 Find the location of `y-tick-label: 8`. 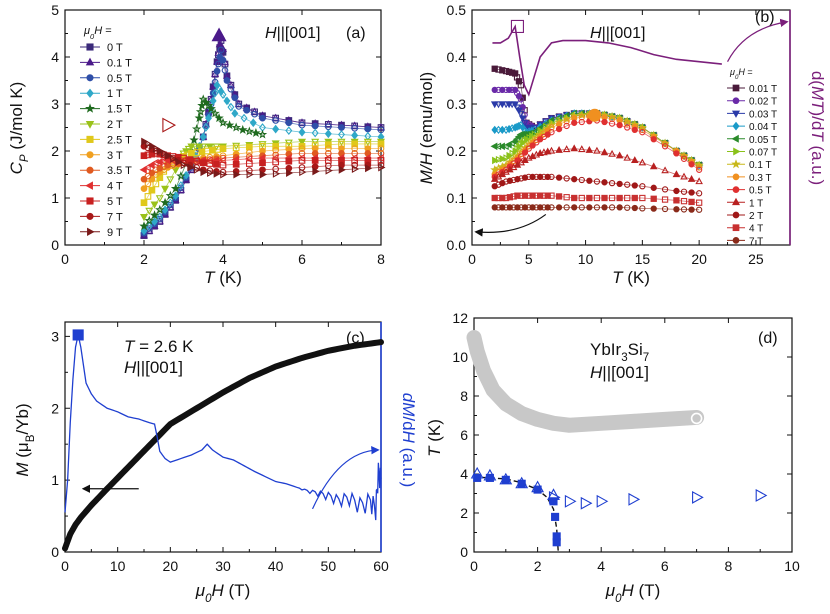

y-tick-label: 8 is located at coordinates (464, 396).